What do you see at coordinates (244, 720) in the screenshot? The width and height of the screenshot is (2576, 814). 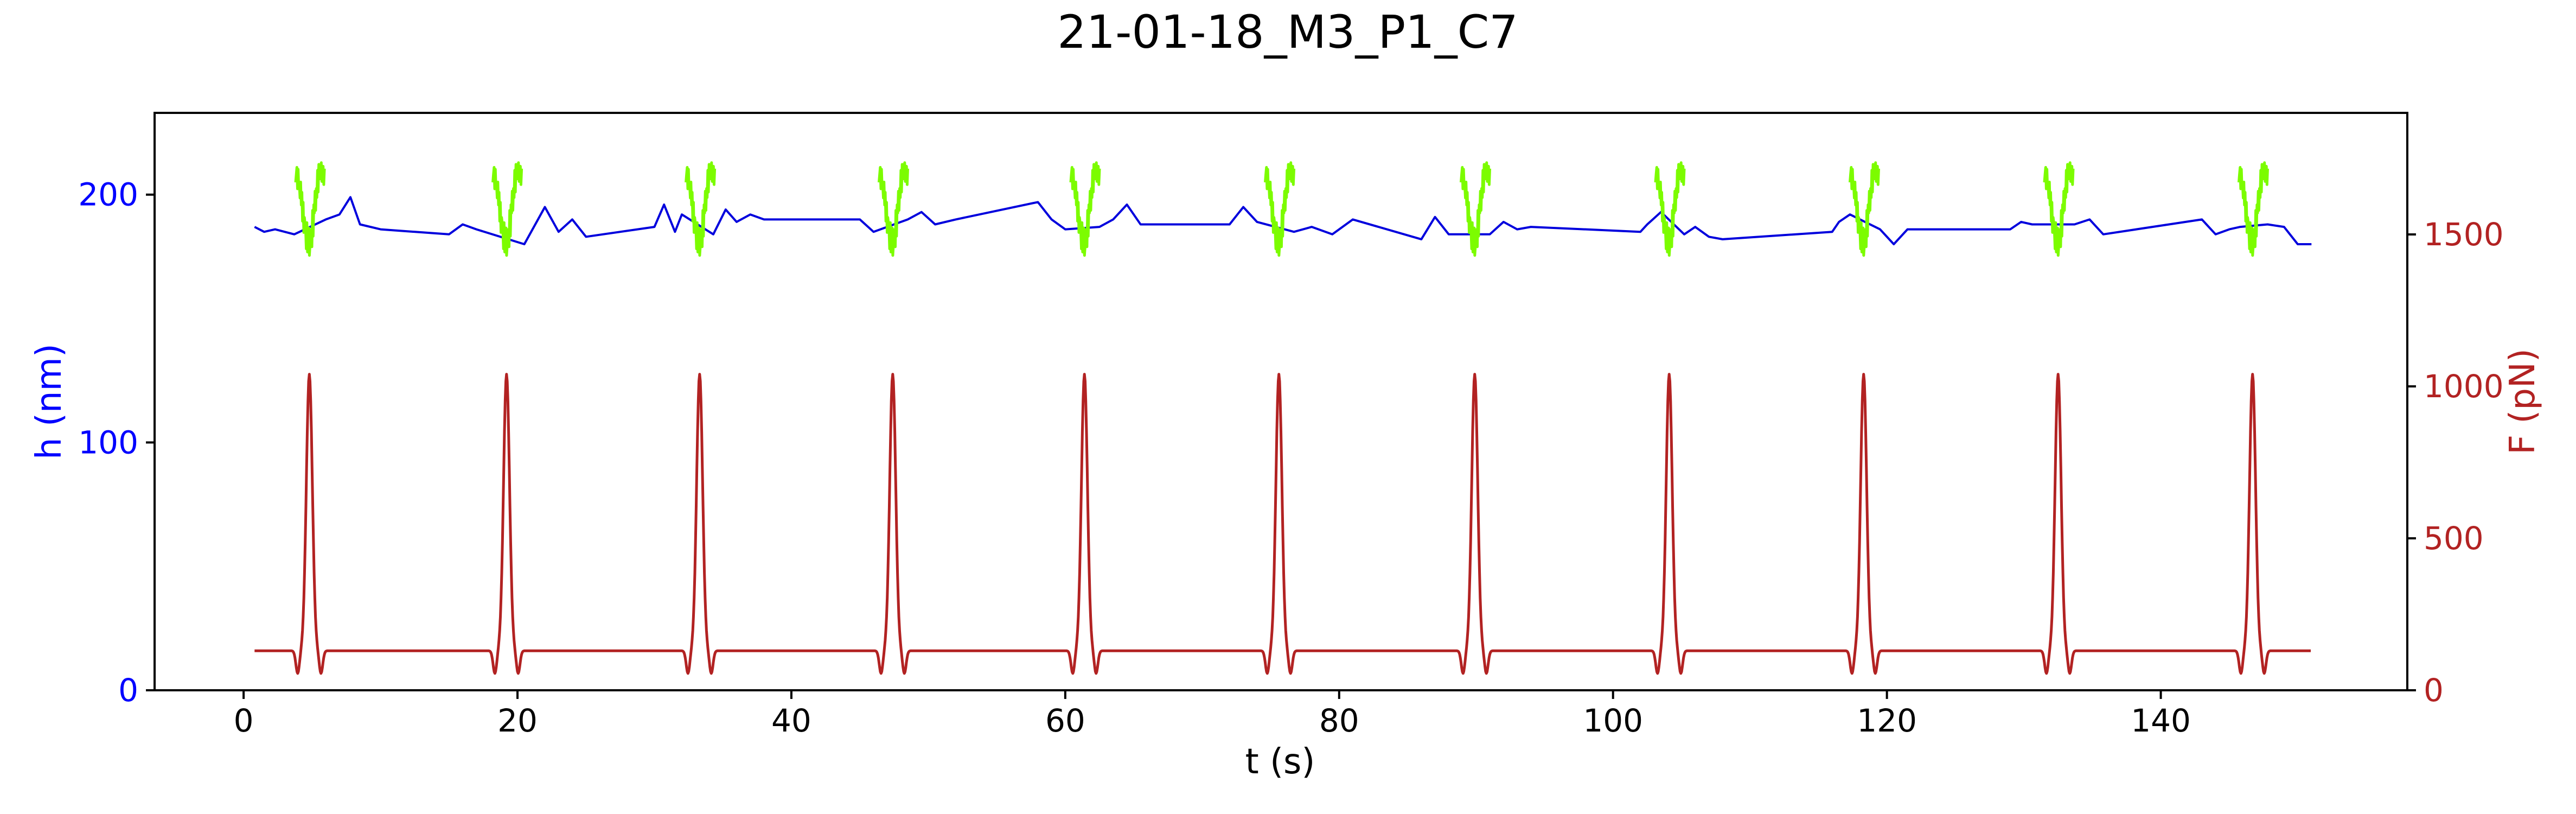 I see `x-tick-label: 0` at bounding box center [244, 720].